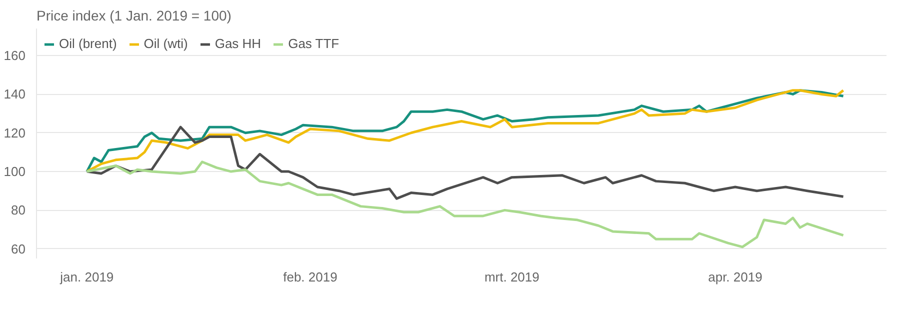 The width and height of the screenshot is (913, 324). Describe the element at coordinates (512, 277) in the screenshot. I see `x-tick-label: mrt. 2019` at that location.